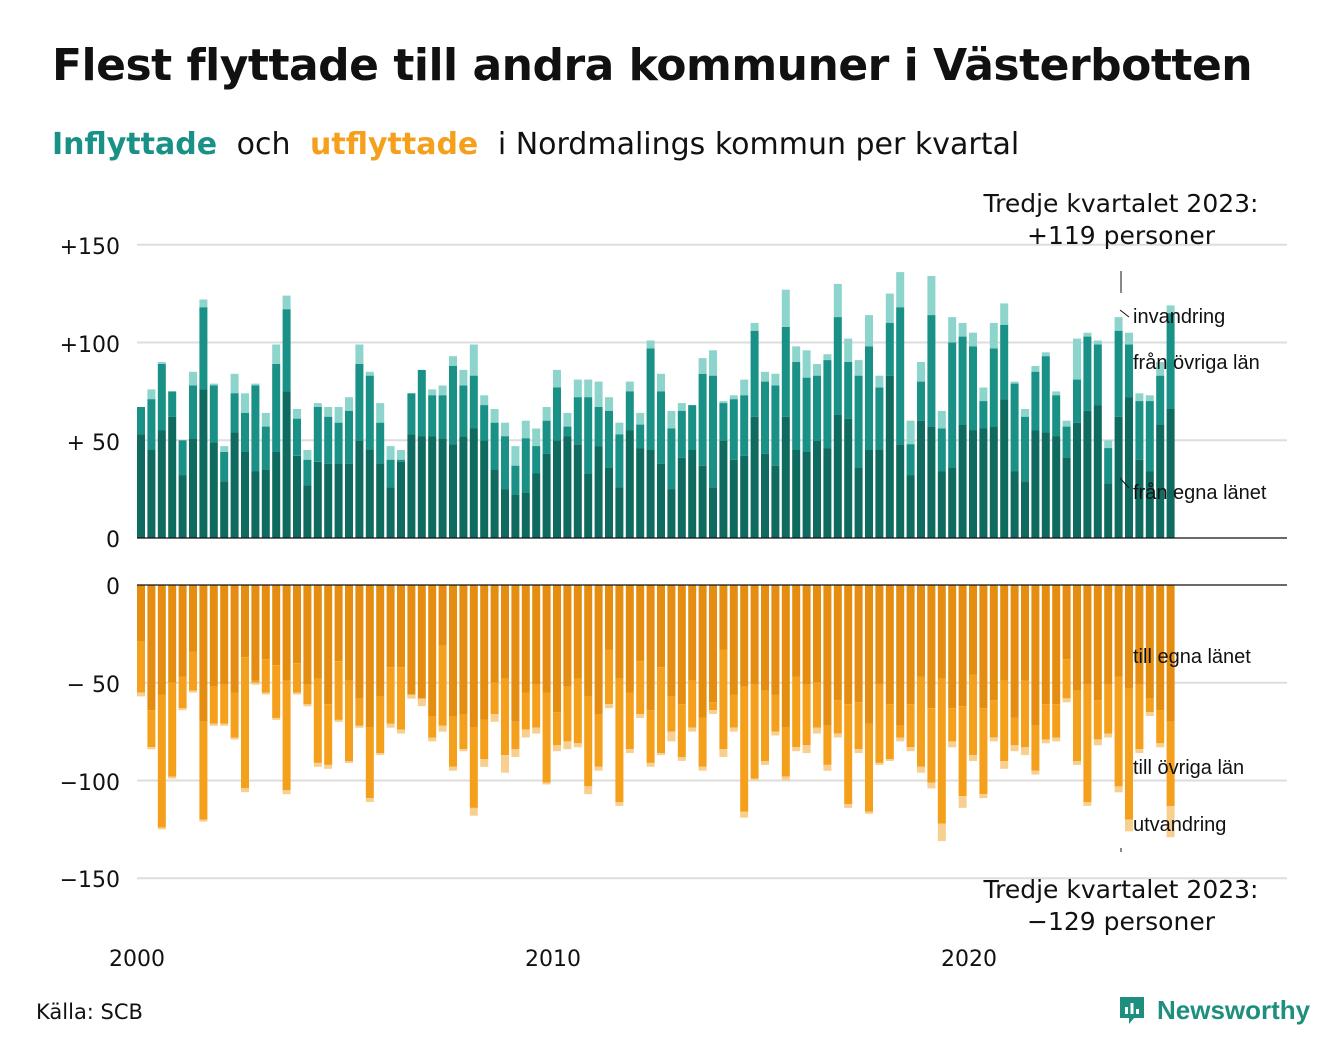 This screenshot has height=1060, width=1340. Describe the element at coordinates (1196, 363) in the screenshot. I see `label-fran-ovriga-lan: från övriga län` at that location.